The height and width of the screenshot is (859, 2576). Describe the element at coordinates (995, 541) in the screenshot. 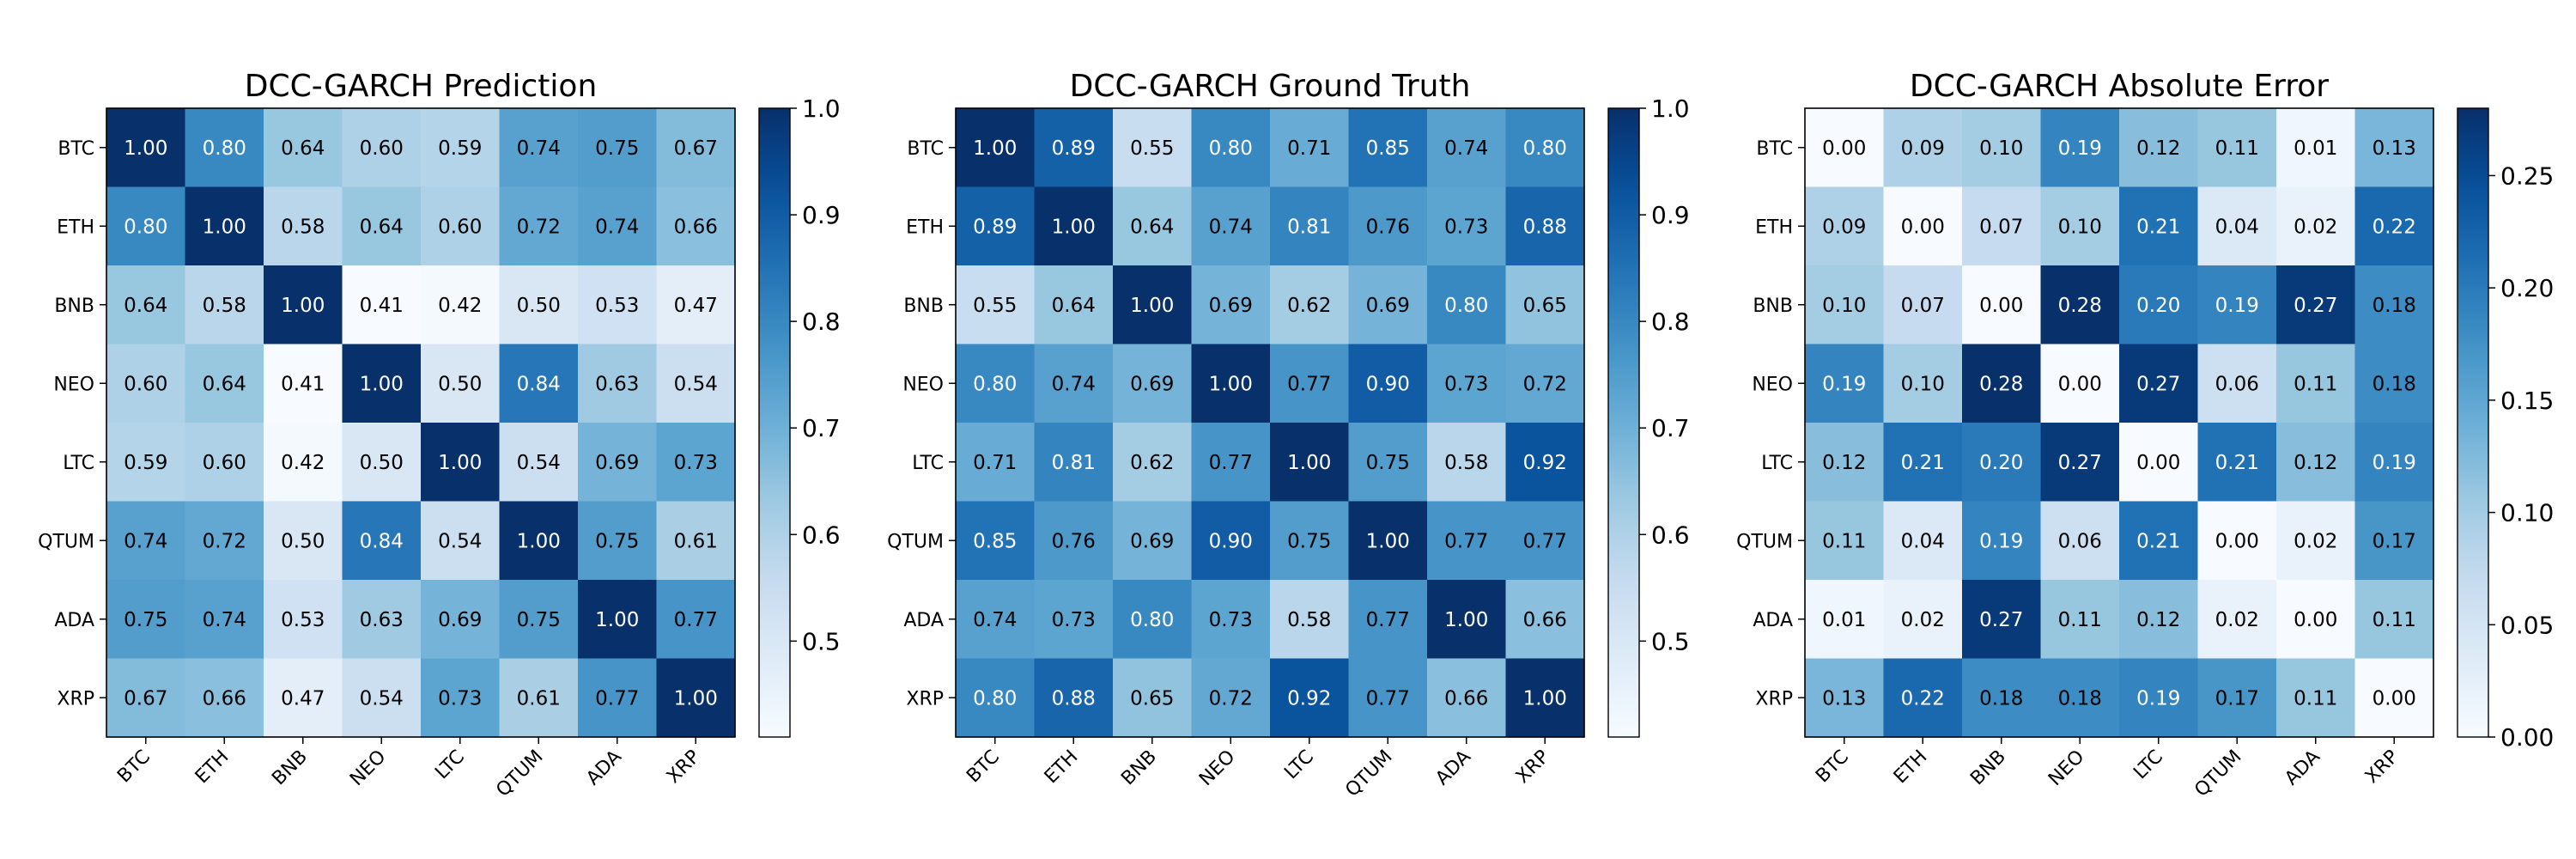

I see `cell-value-label: 0.85` at that location.